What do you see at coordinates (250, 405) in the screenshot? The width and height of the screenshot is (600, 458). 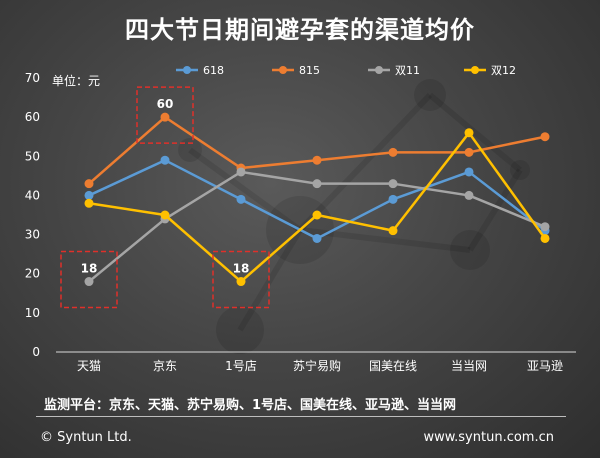 I see `platforms-note: 监测平台：京东、天猫、苏宁易购、1号店、国美在线、亚马逊、当当网` at bounding box center [250, 405].